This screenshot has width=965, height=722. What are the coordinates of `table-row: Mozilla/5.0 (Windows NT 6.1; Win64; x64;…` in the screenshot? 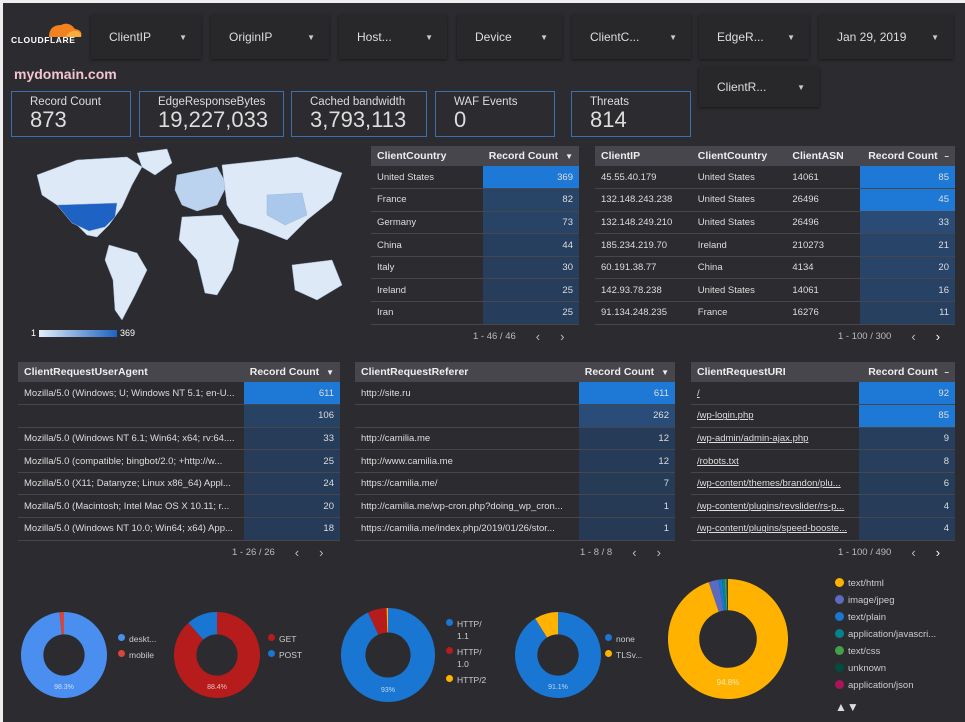 It's located at (179, 439).